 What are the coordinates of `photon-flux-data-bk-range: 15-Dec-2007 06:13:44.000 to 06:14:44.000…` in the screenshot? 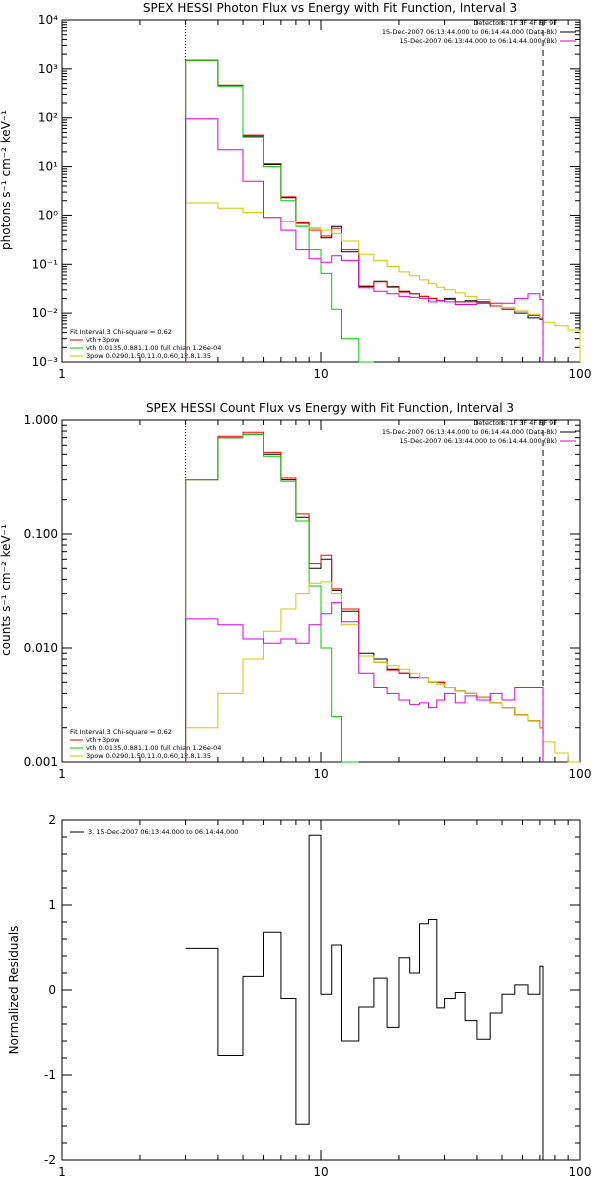 It's located at (469, 32).